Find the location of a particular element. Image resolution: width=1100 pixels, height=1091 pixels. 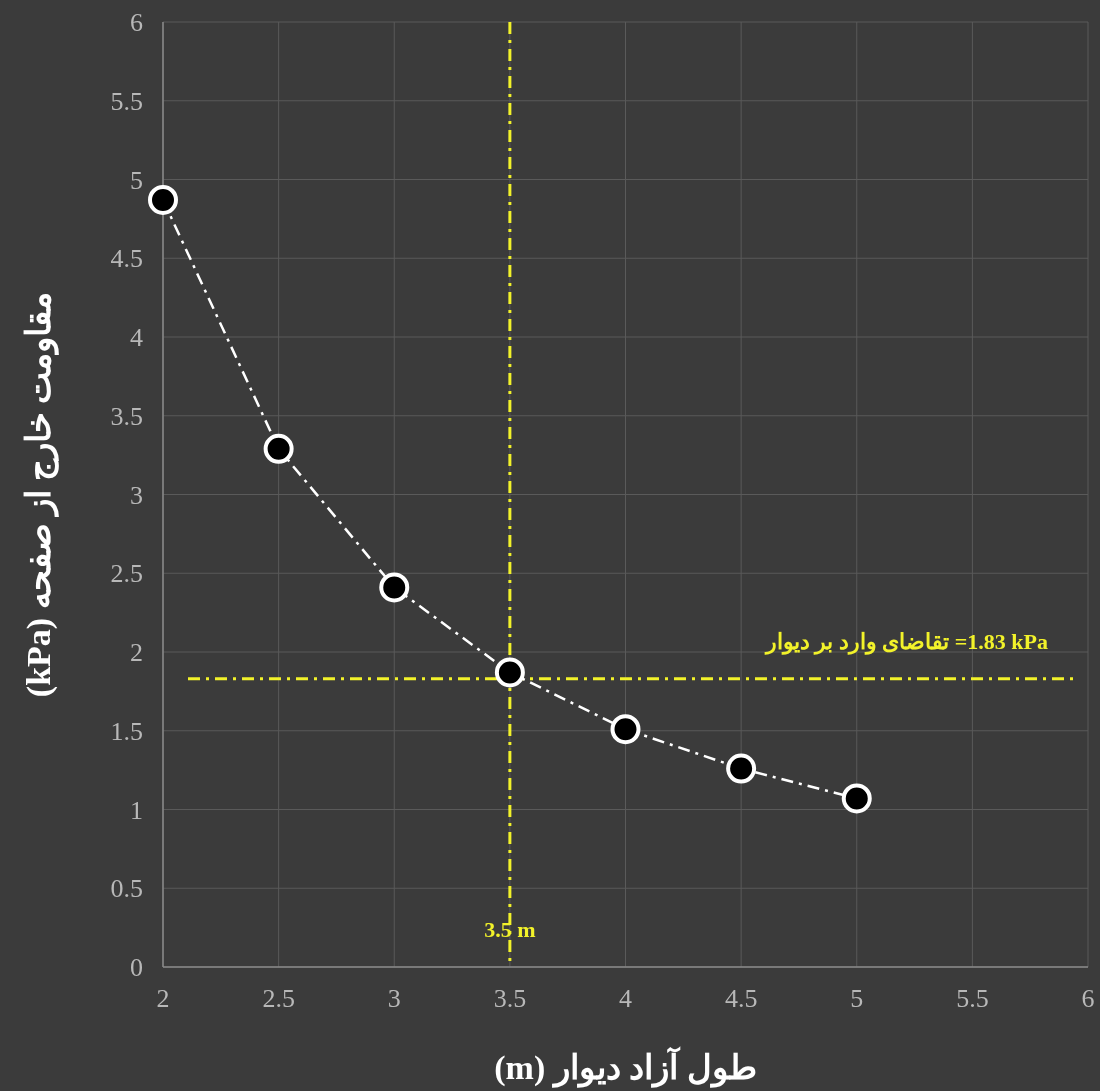

y-tick-label: 6 is located at coordinates (136, 22).